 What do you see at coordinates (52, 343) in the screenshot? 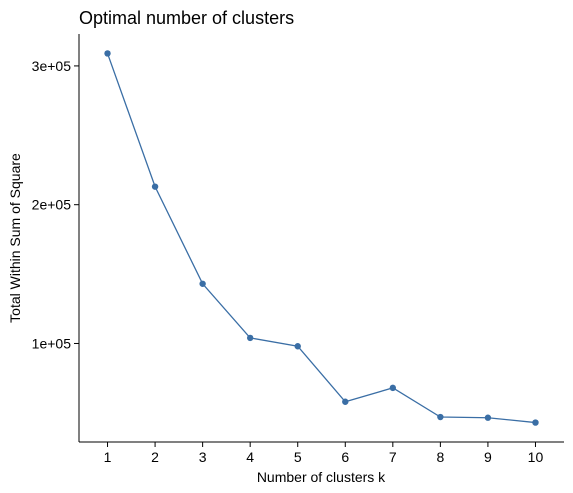
I see `y-tick-label: 1e+05` at bounding box center [52, 343].